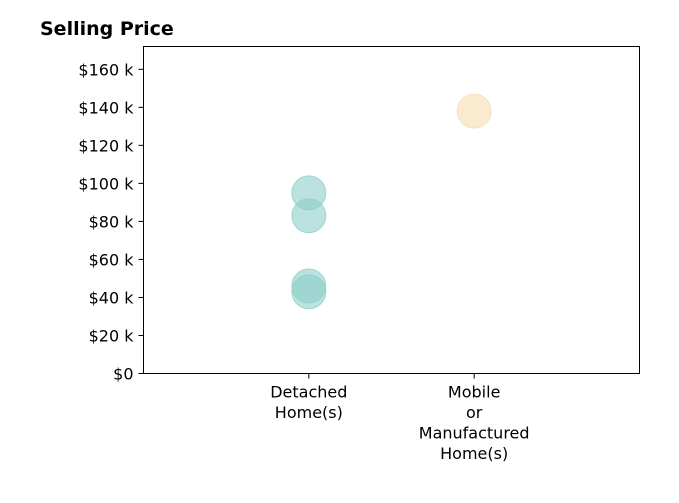 The width and height of the screenshot is (679, 503). I want to click on x-tick-label: Mobile or Manufactured Home(s), so click(474, 423).